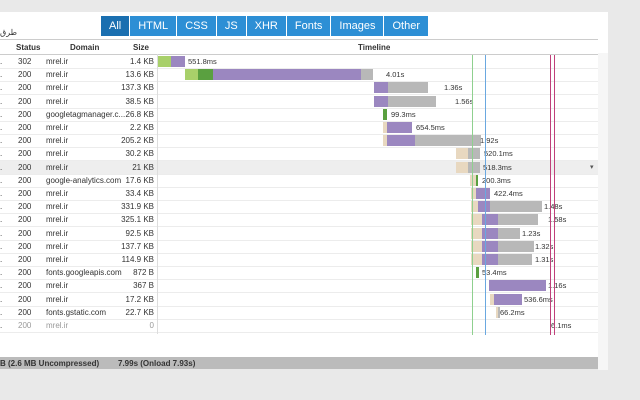 The image size is (640, 400). I want to click on table-row: . 200 mrel.ir 17.2 KB, so click(299, 300).